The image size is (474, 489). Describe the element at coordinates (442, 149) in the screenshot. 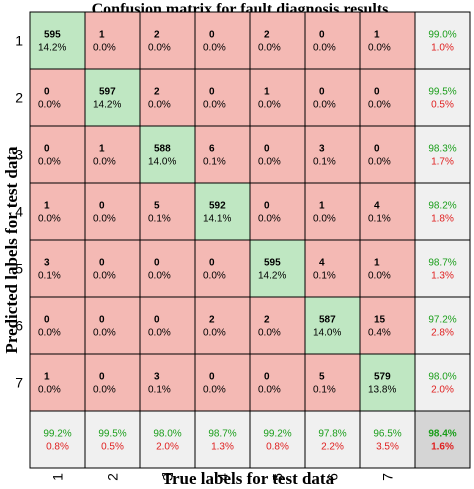

I see `row-accuracy: 98.3%` at that location.